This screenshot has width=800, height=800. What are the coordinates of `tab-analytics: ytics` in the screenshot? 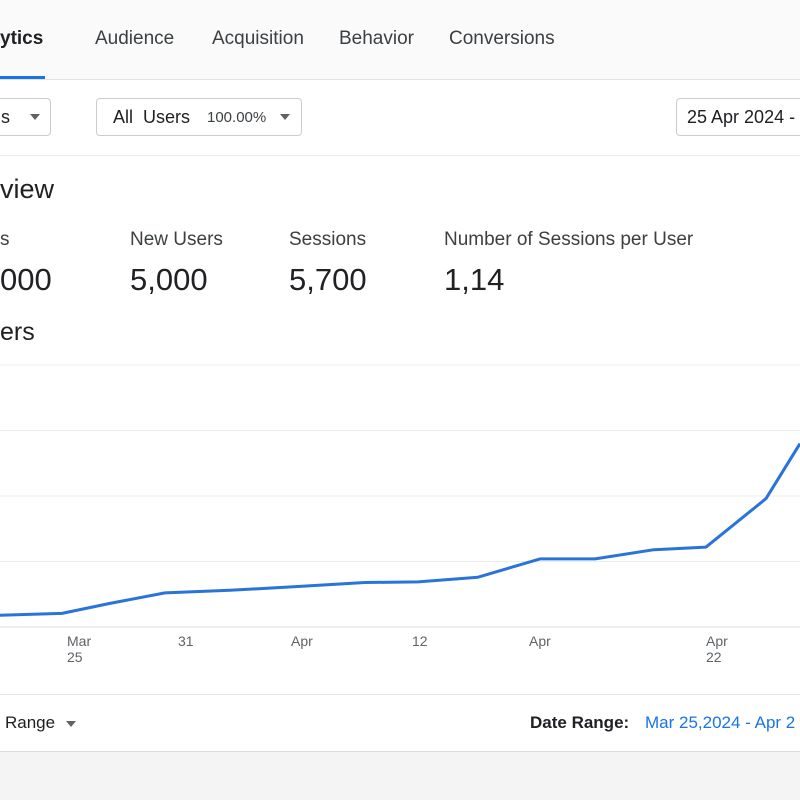 It's located at (22, 38).